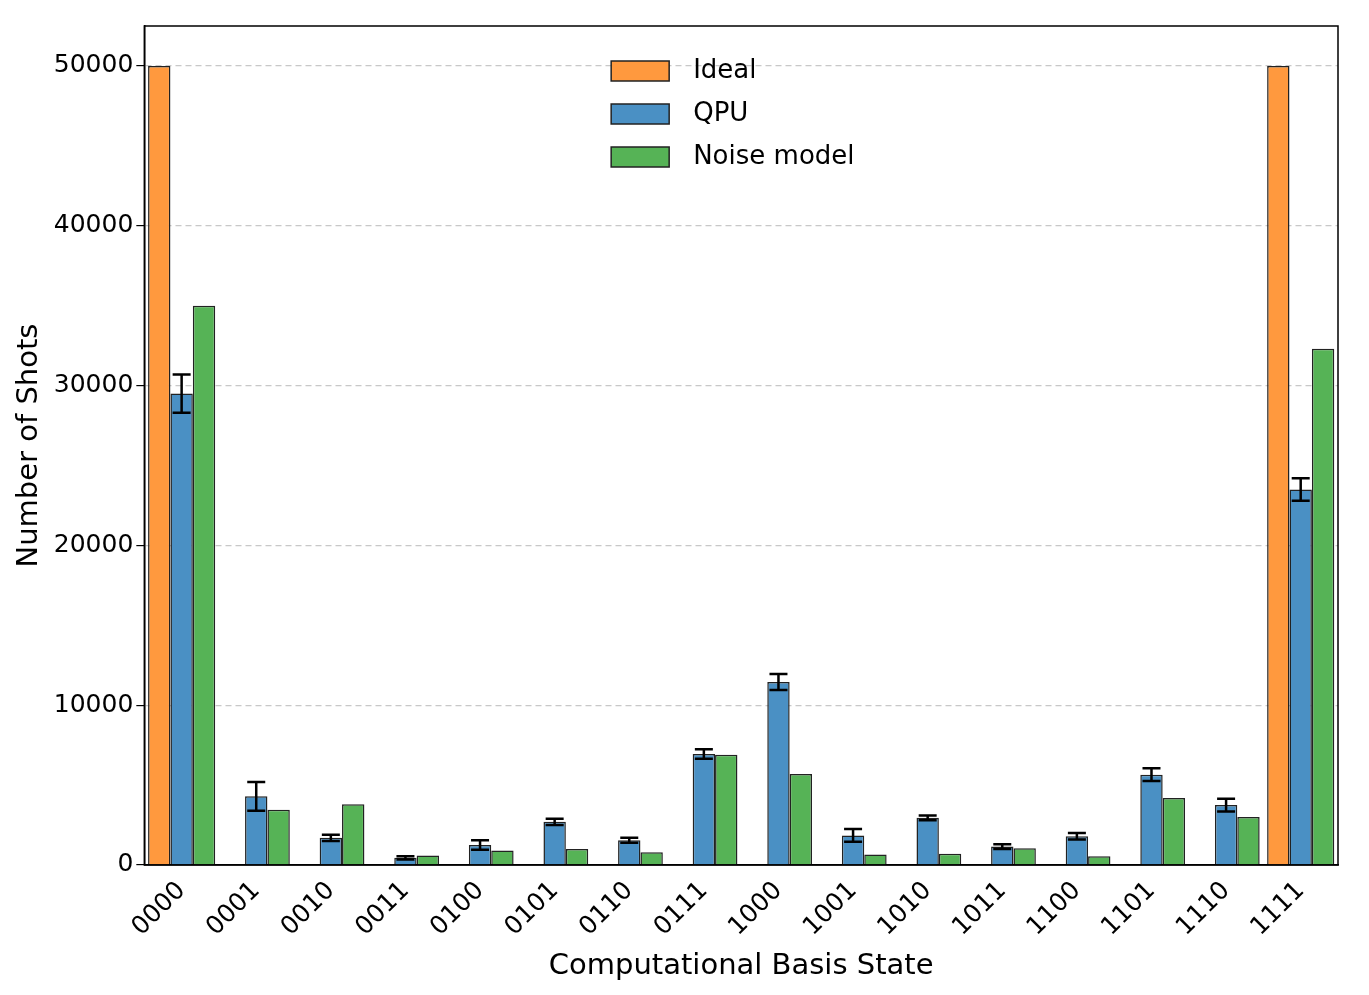  I want to click on legend-label: Ideal, so click(725, 68).